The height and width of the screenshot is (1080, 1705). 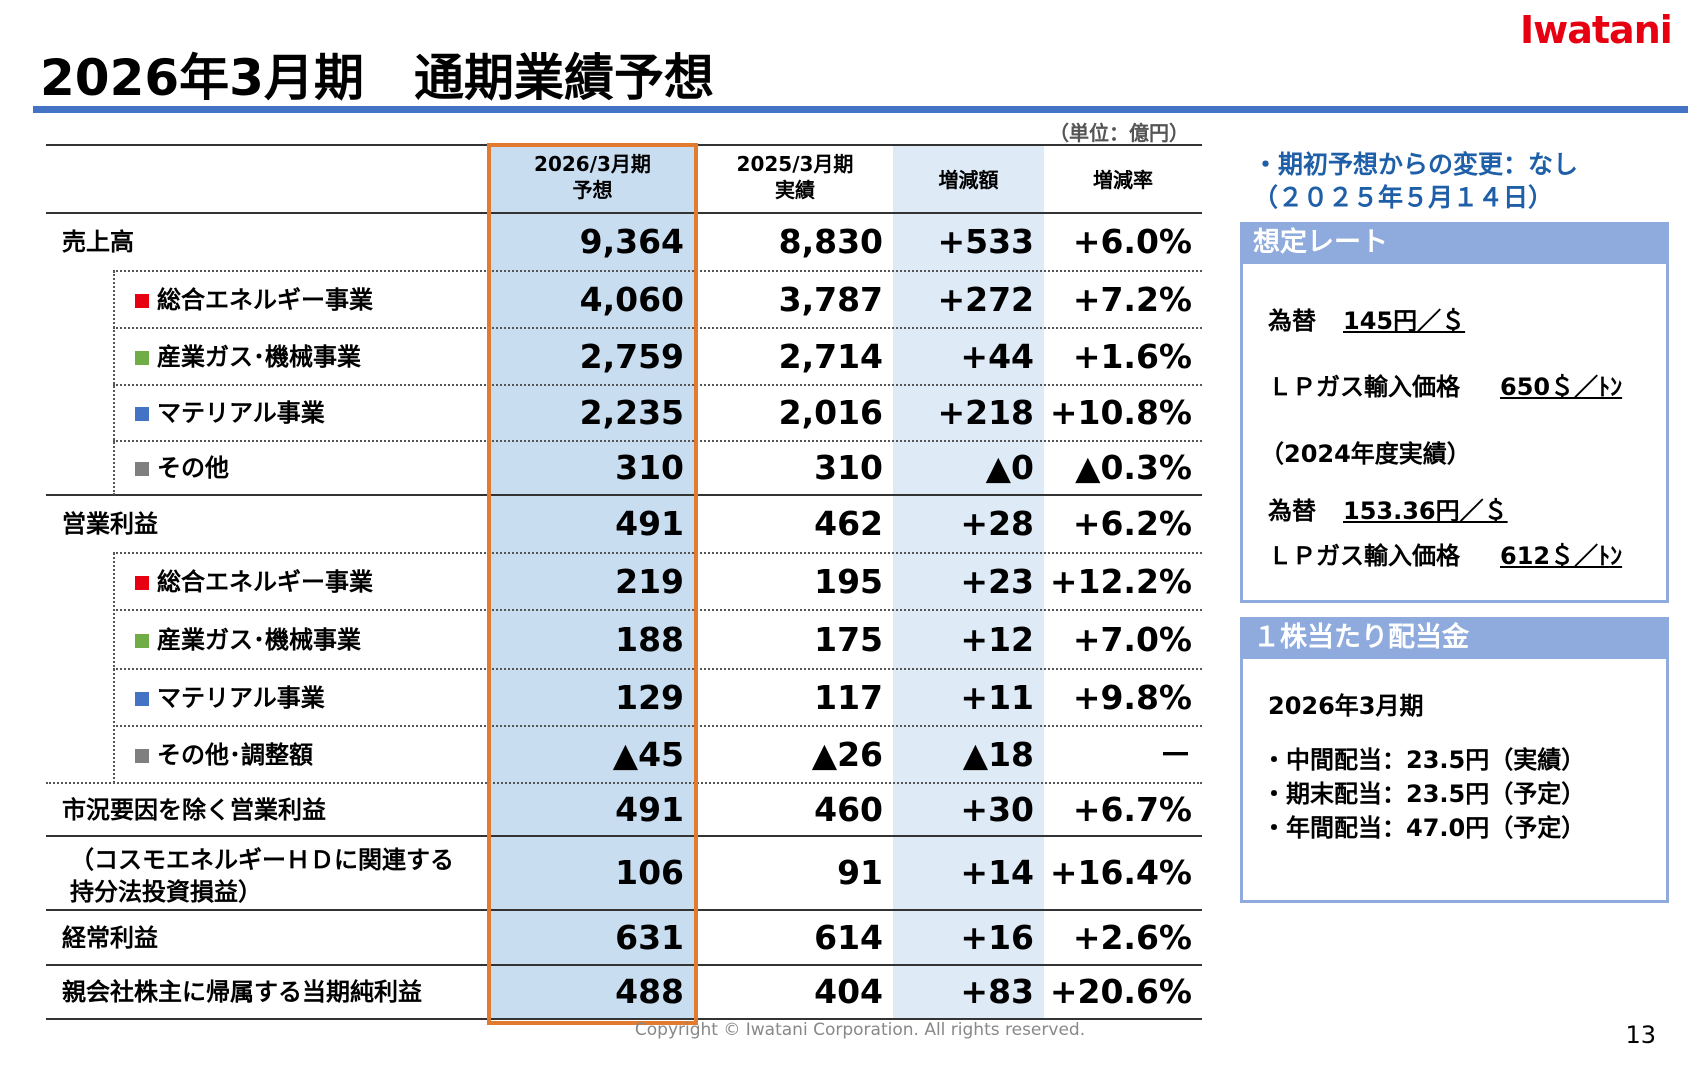 I want to click on row-label: 経常利益, so click(x=110, y=937).